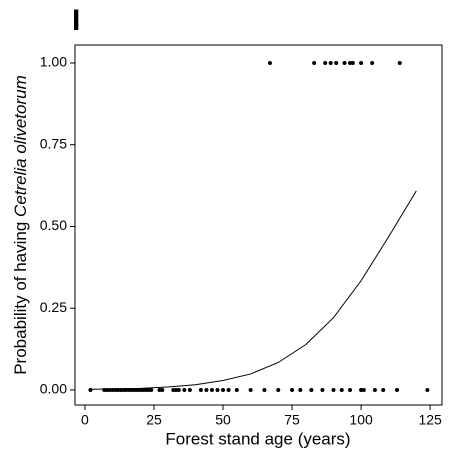 This screenshot has width=457, height=462. I want to click on y-tick-label: 0.25, so click(53, 307).